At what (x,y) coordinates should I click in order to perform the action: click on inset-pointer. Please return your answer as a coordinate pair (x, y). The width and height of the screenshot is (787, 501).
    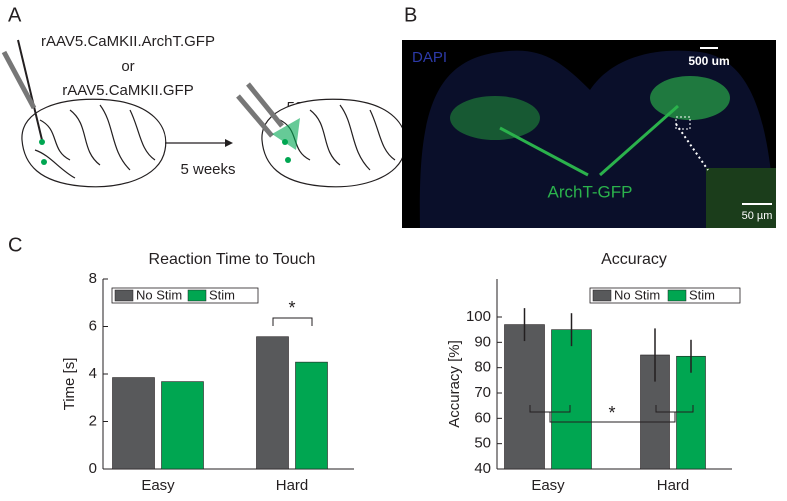
    Looking at the image, I should click on (692, 147).